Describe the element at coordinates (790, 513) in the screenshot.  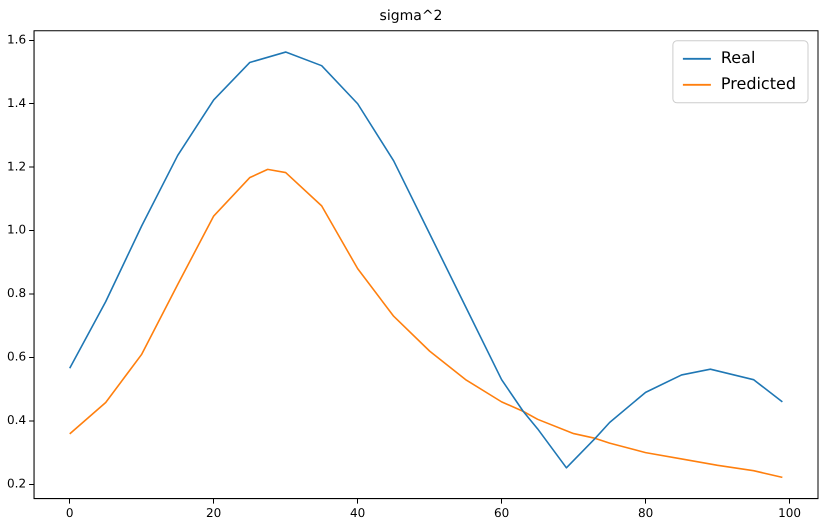
I see `x-tick-label: 100` at that location.